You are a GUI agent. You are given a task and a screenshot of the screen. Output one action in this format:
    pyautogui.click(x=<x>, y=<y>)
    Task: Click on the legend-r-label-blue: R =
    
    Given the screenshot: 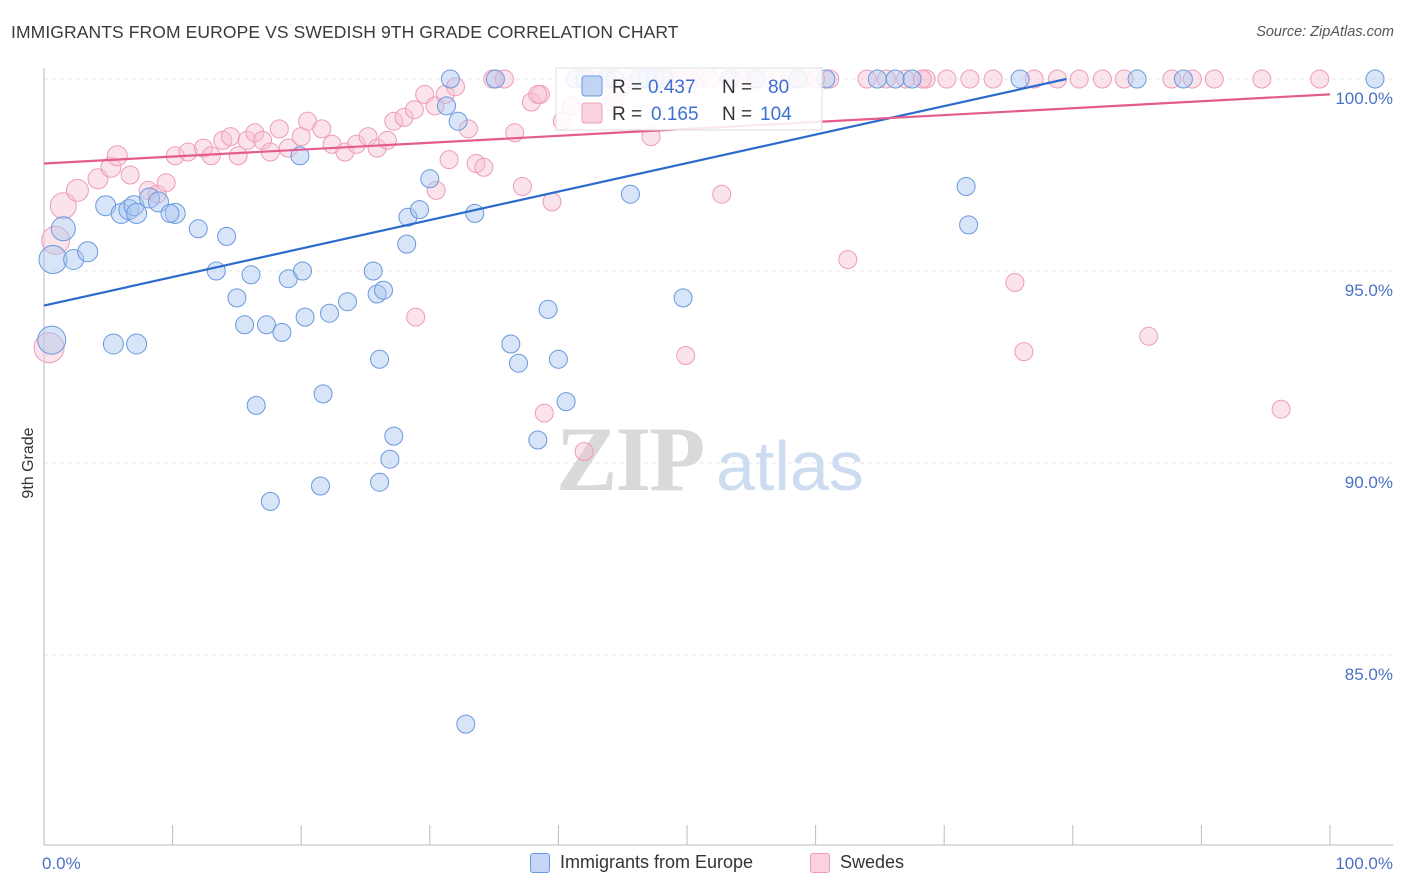 What is the action you would take?
    pyautogui.click(x=627, y=87)
    